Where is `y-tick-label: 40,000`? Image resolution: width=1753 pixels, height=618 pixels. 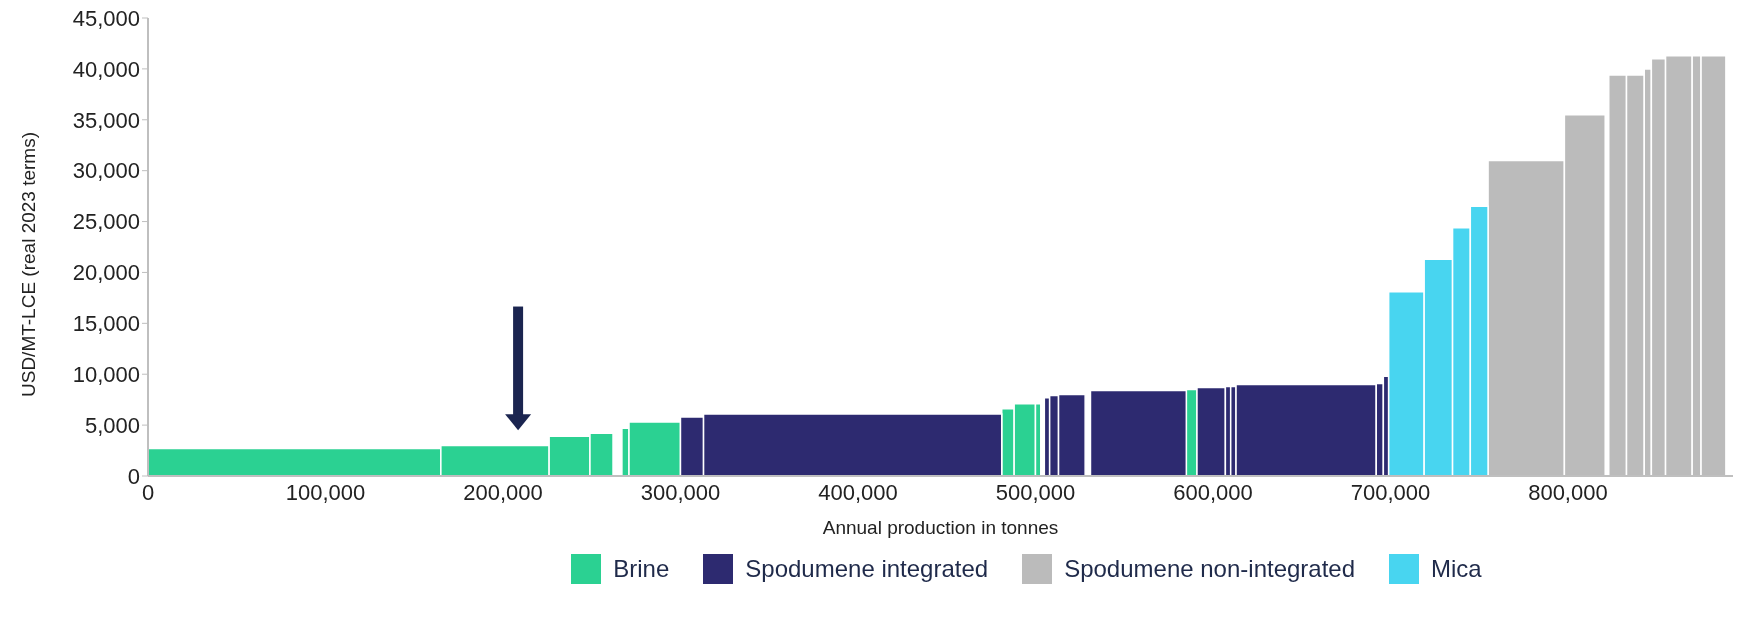 y-tick-label: 40,000 is located at coordinates (106, 69).